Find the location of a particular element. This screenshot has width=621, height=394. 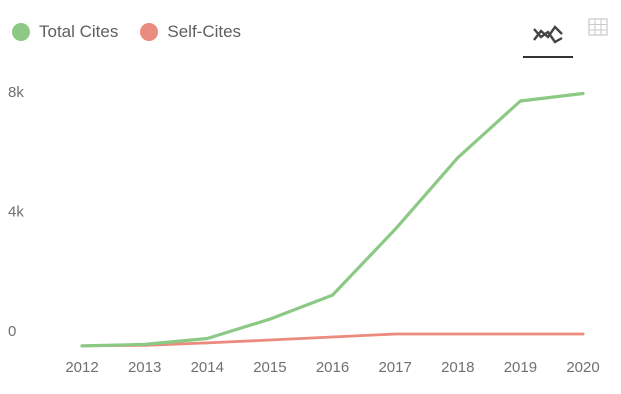

data-point-total-cites-2015 is located at coordinates (270, 319).